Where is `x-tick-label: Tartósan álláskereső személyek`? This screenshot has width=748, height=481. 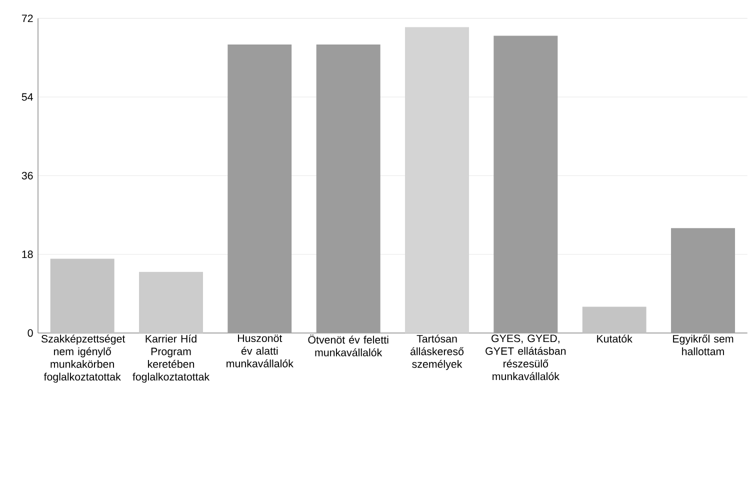
x-tick-label: Tartósan álláskereső személyek is located at coordinates (437, 352).